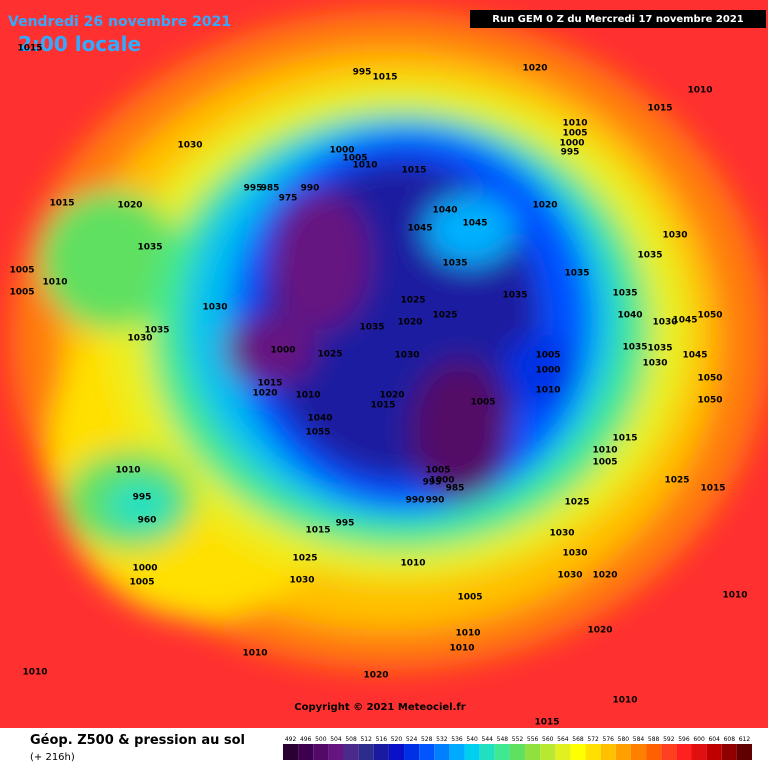  What do you see at coordinates (119, 22) in the screenshot?
I see `valid-date: Vendredi 26 novembre 2021` at bounding box center [119, 22].